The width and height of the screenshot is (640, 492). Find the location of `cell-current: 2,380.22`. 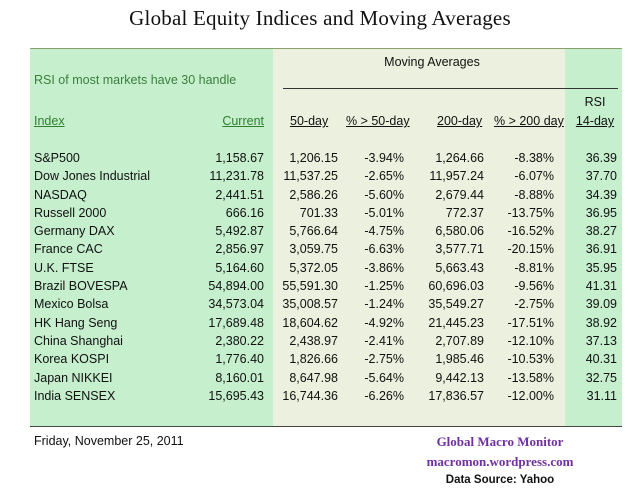

cell-current: 2,380.22 is located at coordinates (239, 340).